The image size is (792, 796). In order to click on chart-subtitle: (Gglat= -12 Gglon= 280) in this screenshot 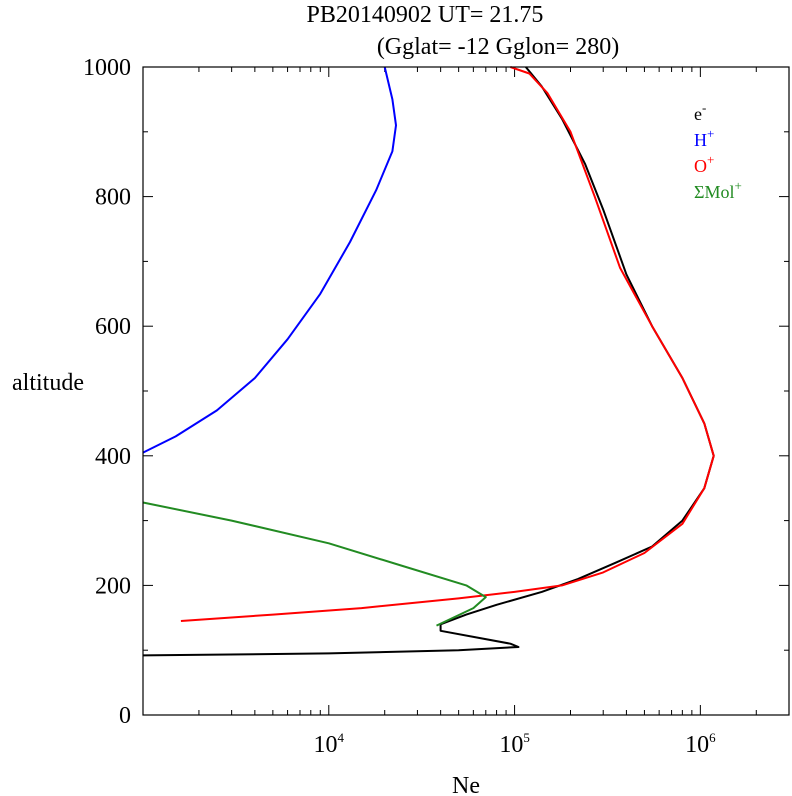, I will do `click(498, 47)`.